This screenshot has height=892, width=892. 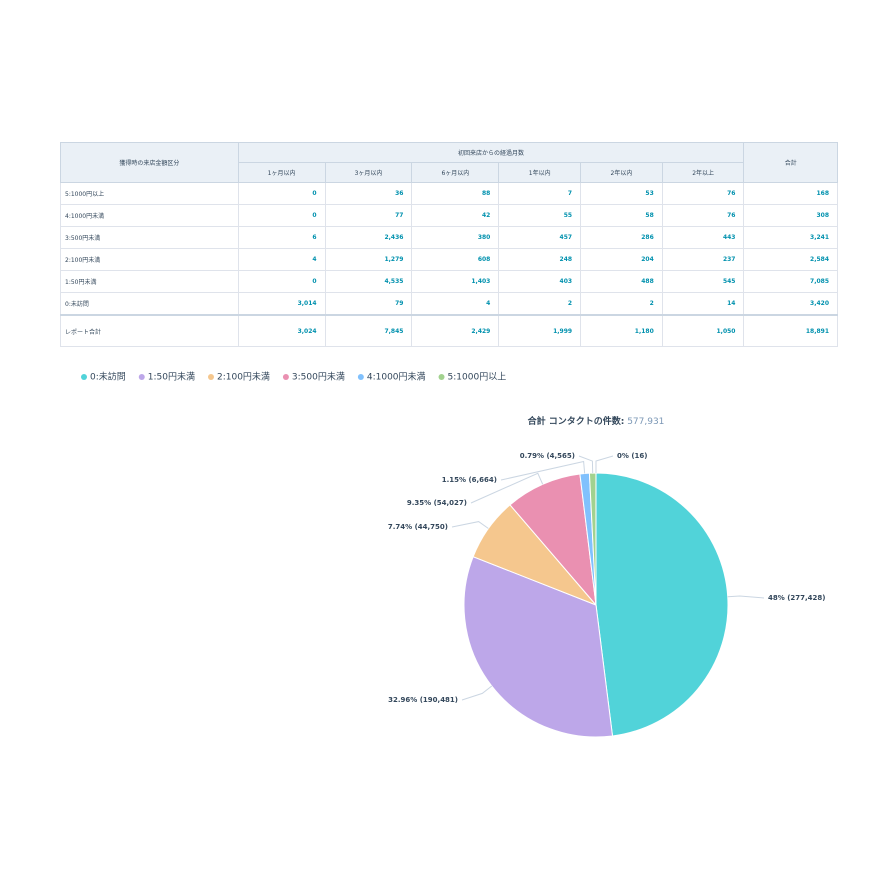 I want to click on data-label: 9.35% (54,027), so click(x=437, y=503).